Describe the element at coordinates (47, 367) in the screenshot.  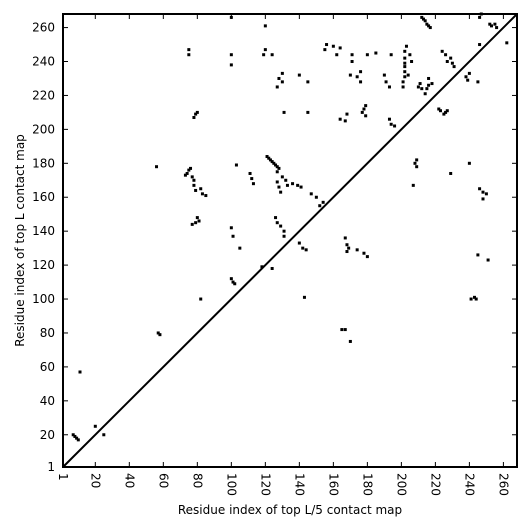
I see `y-tick-label: 60` at that location.